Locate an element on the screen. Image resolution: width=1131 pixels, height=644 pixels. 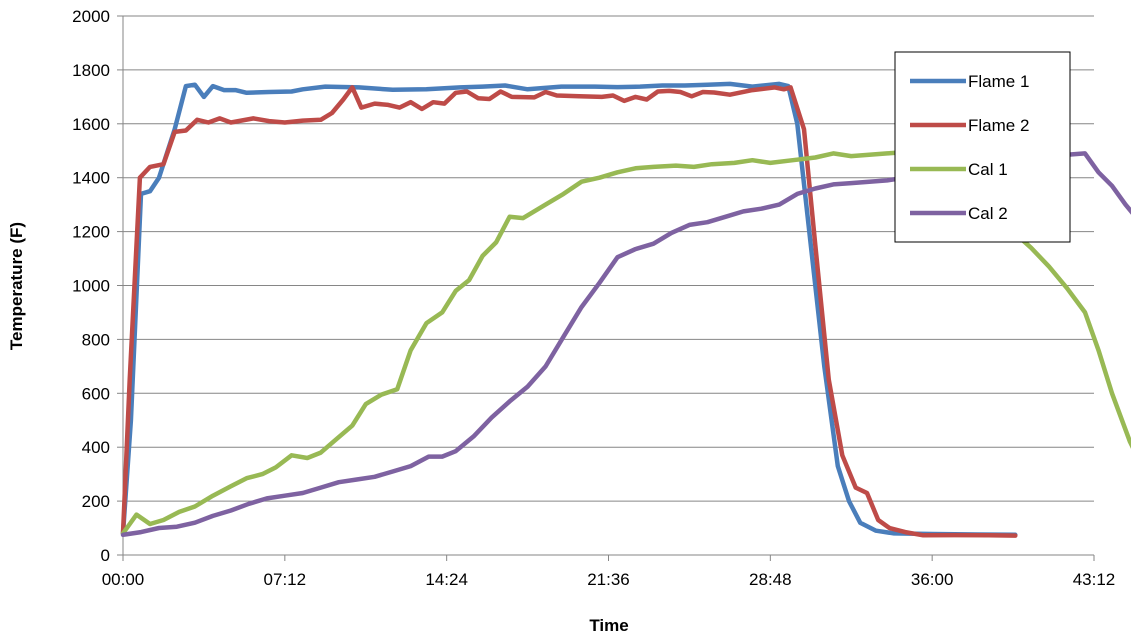
y-tick-label: 800 is located at coordinates (96, 339).